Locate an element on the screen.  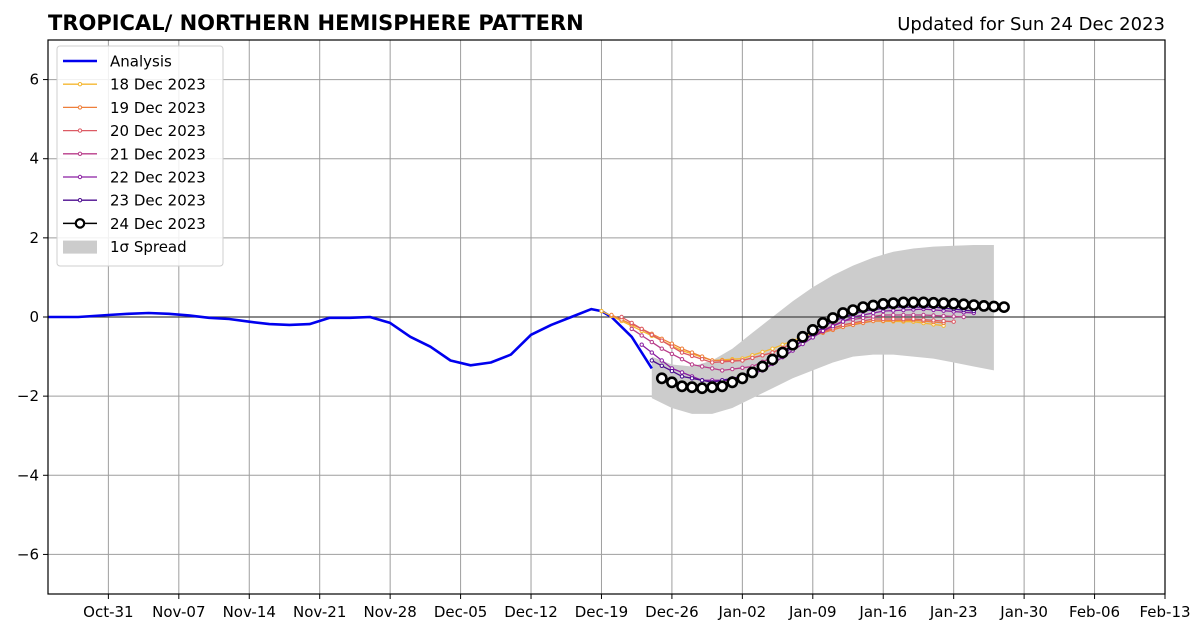
x-tick-label: Oct-31 is located at coordinates (108, 612).